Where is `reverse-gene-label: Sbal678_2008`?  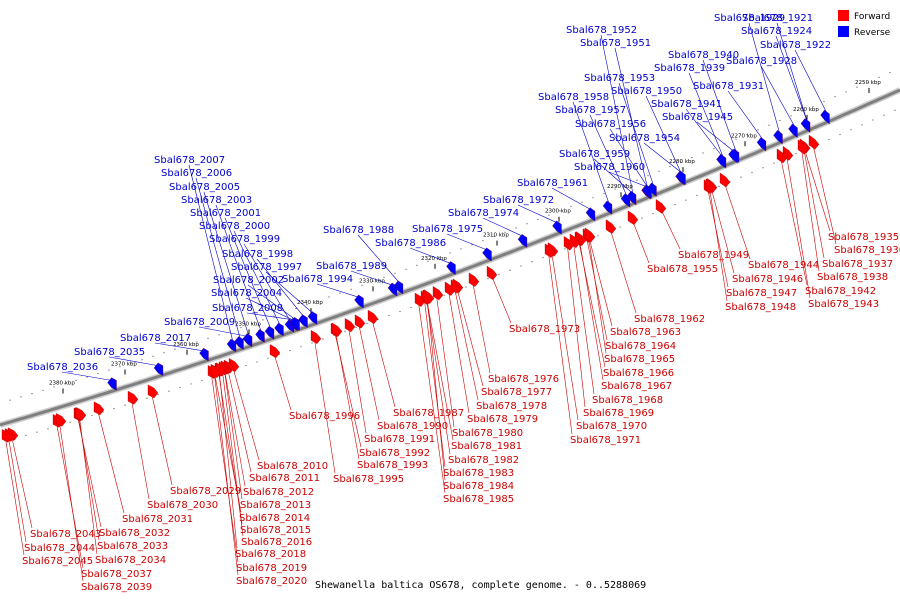
reverse-gene-label: Sbal678_2008 is located at coordinates (247, 308).